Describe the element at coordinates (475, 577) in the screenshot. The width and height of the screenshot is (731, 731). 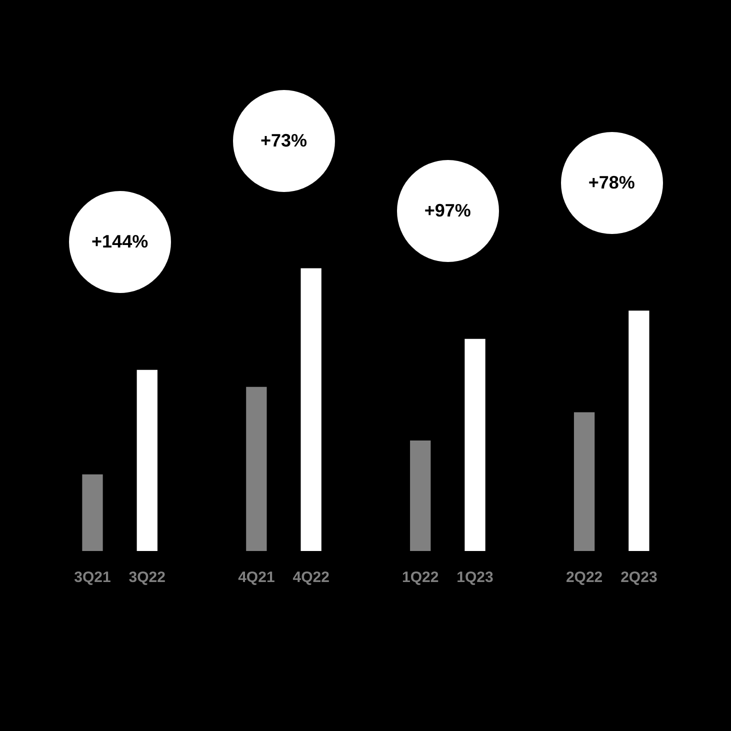
I see `x-tick-label: 1Q23` at that location.